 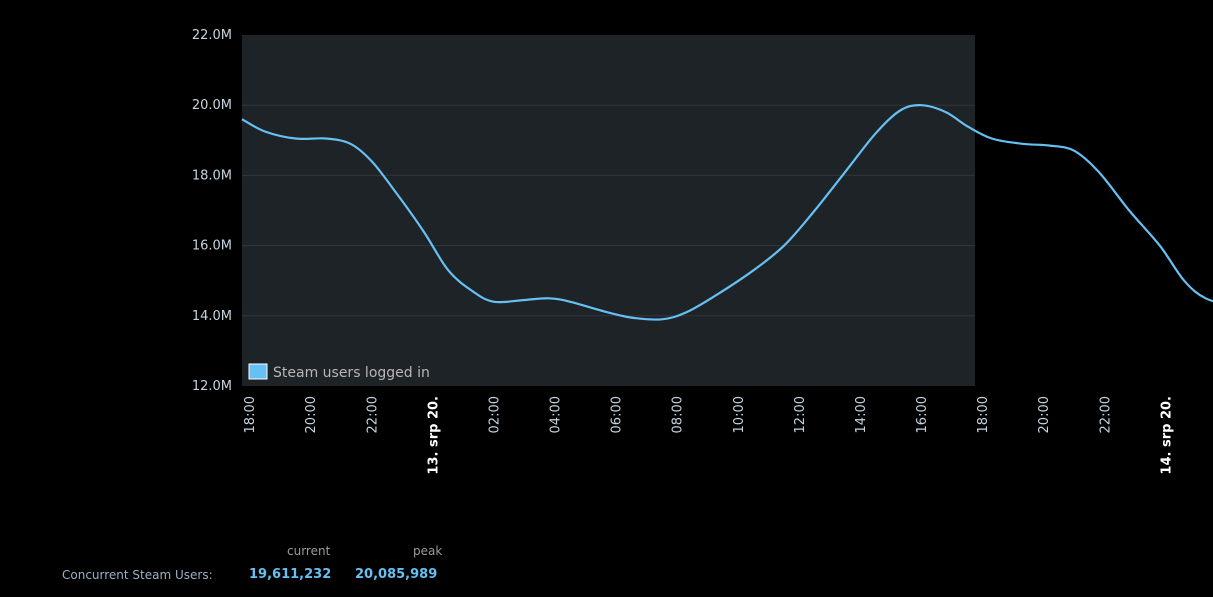 I want to click on x-tick-label: 14:00, so click(x=861, y=414).